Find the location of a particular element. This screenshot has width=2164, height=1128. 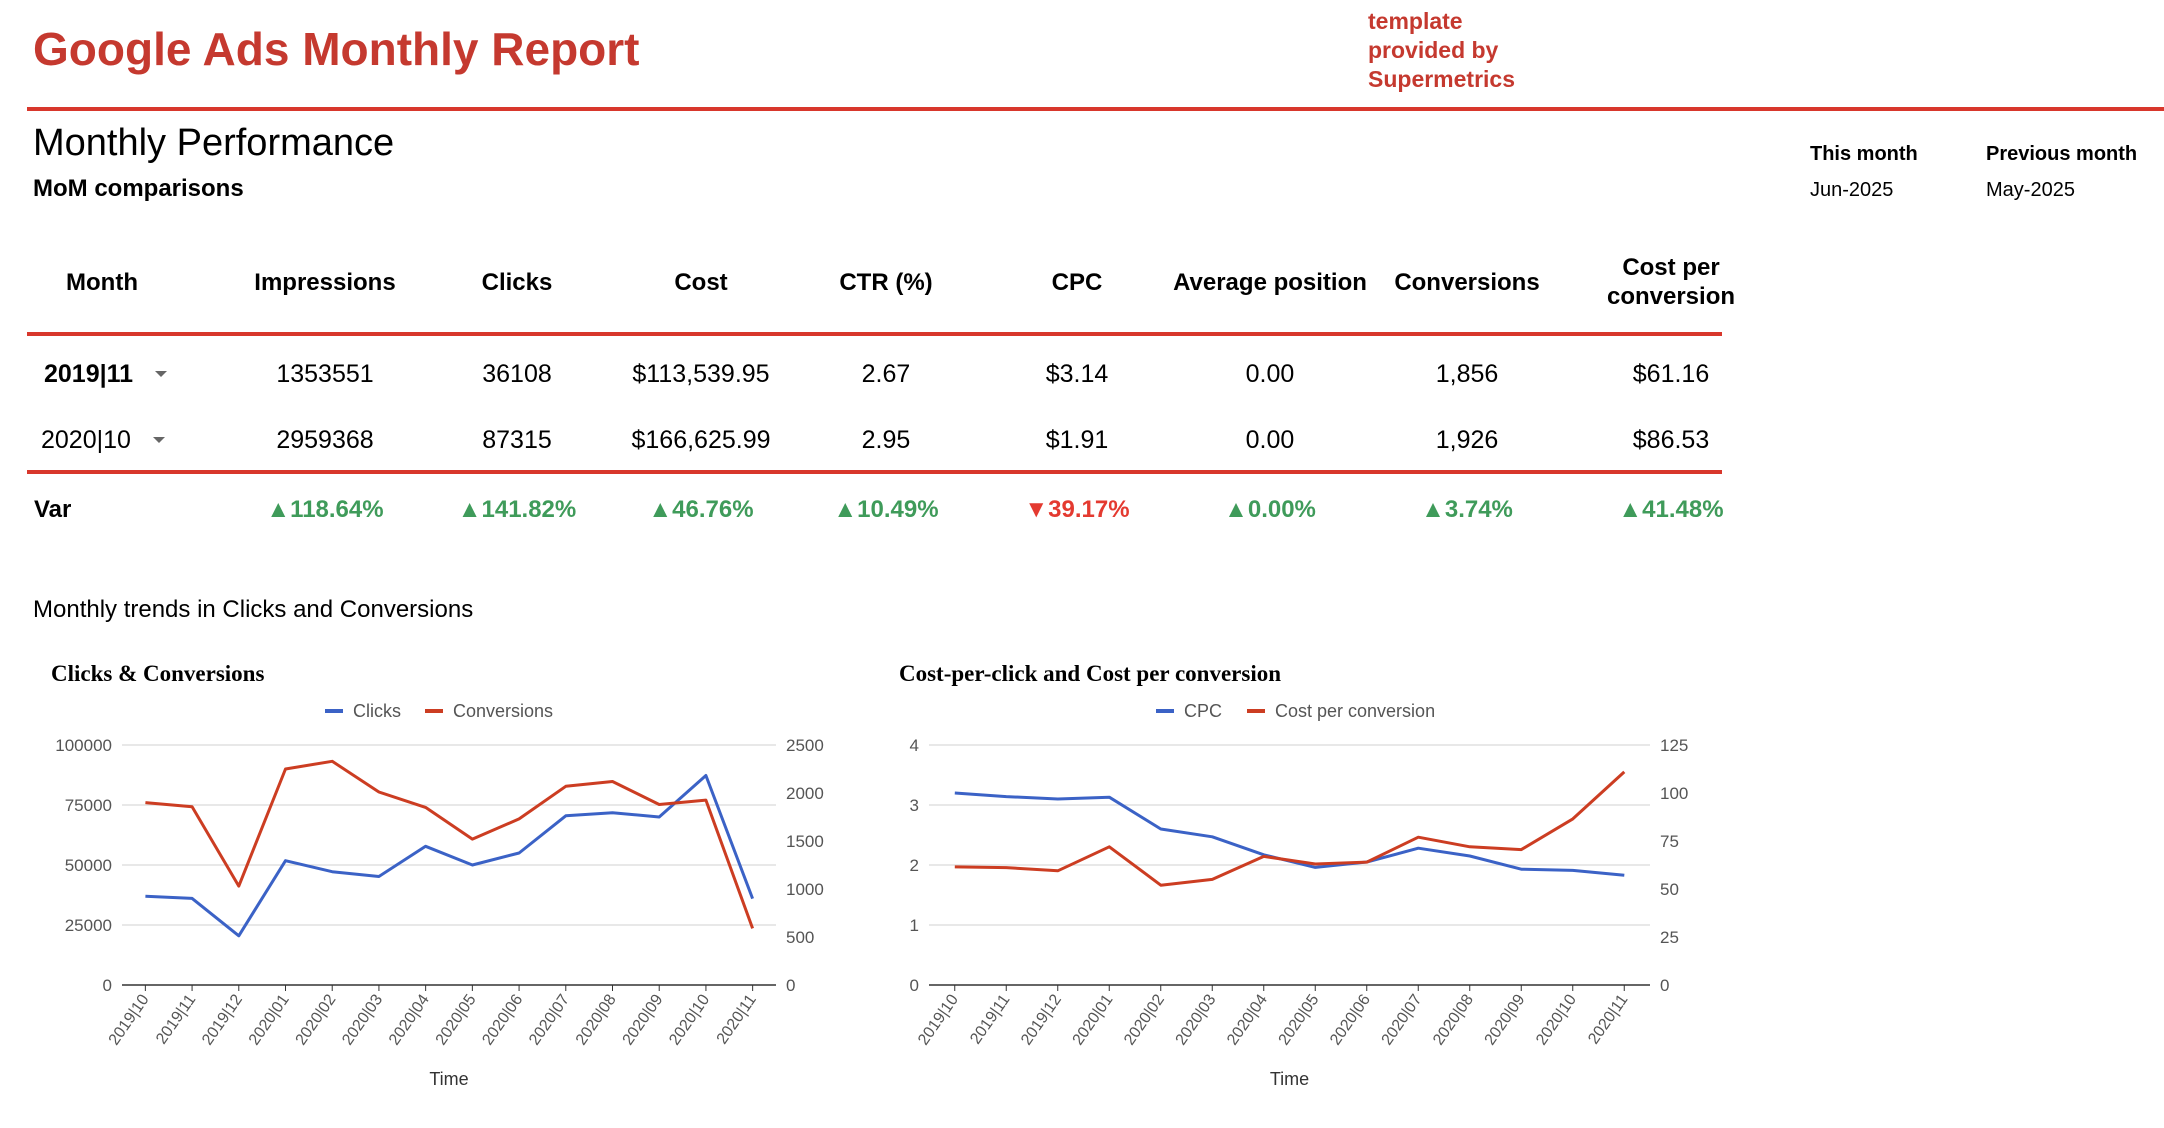

y-tick-label-right: 2000 is located at coordinates (805, 793).